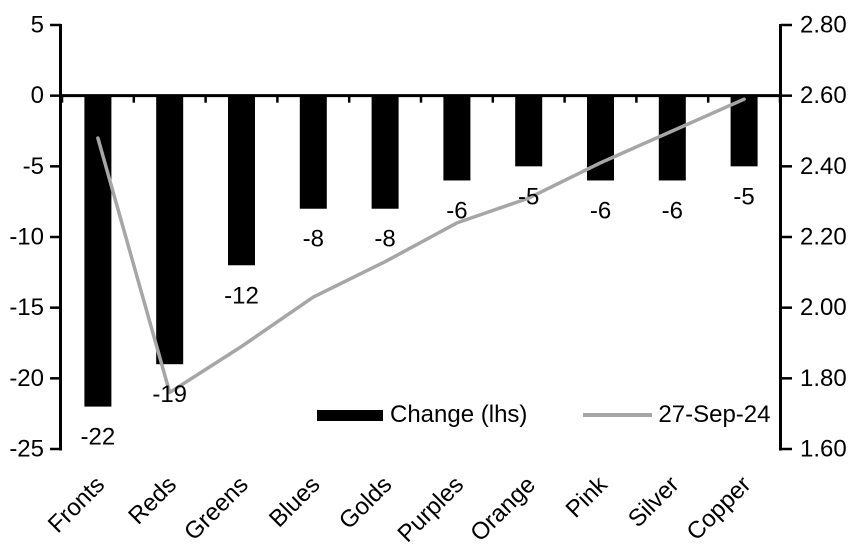  What do you see at coordinates (37, 95) in the screenshot?
I see `y-axis-left-tick-label: 0` at bounding box center [37, 95].